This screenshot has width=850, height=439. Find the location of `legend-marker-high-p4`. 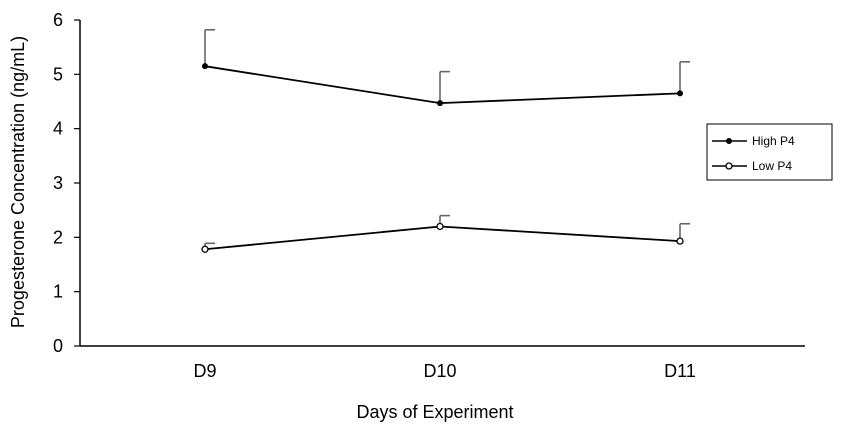

legend-marker-high-p4 is located at coordinates (729, 141).